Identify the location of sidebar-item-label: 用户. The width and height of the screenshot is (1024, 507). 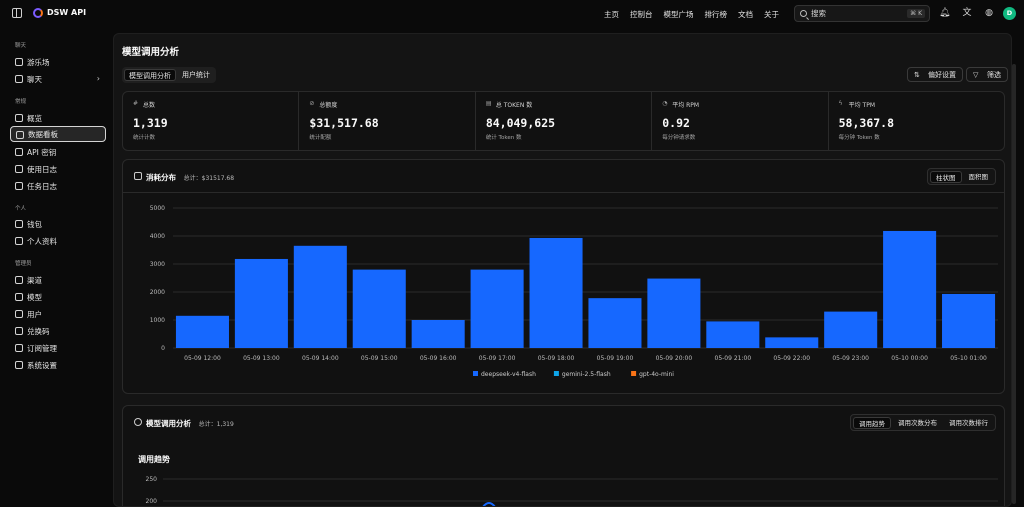
(34, 314).